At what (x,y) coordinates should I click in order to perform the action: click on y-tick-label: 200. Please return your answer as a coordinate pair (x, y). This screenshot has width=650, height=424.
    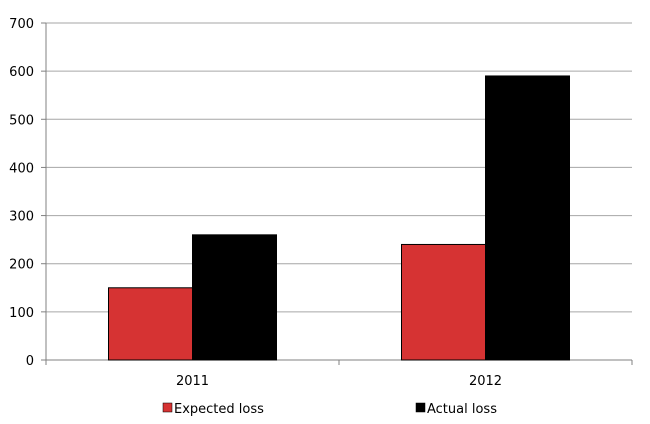
    Looking at the image, I should click on (21, 265).